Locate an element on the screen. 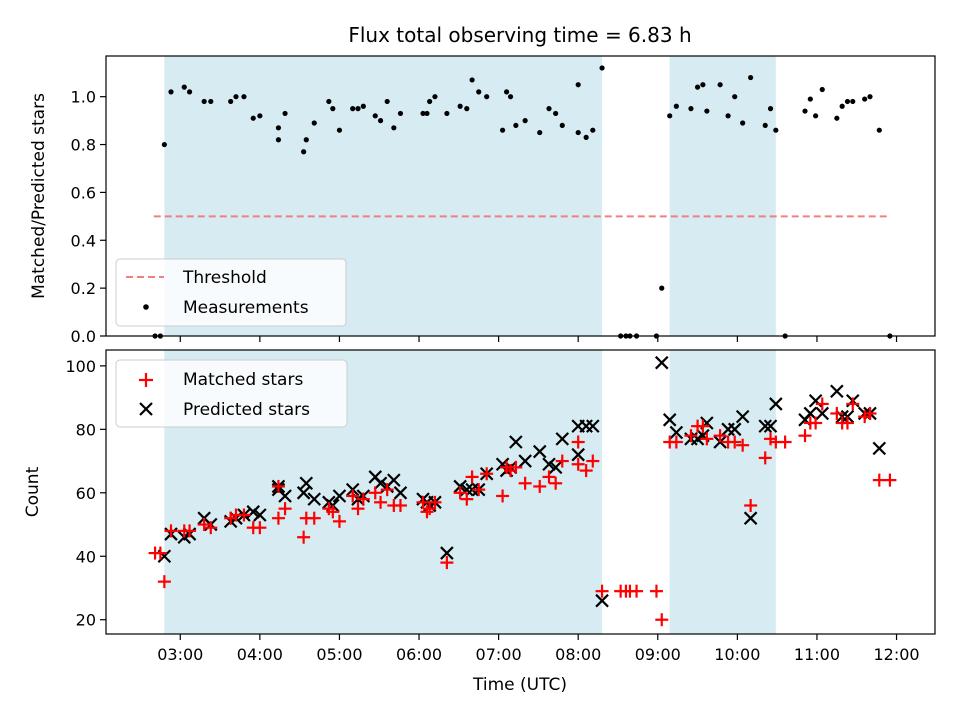 This screenshot has height=720, width=960. x-tick-label: 04:00 is located at coordinates (260, 654).